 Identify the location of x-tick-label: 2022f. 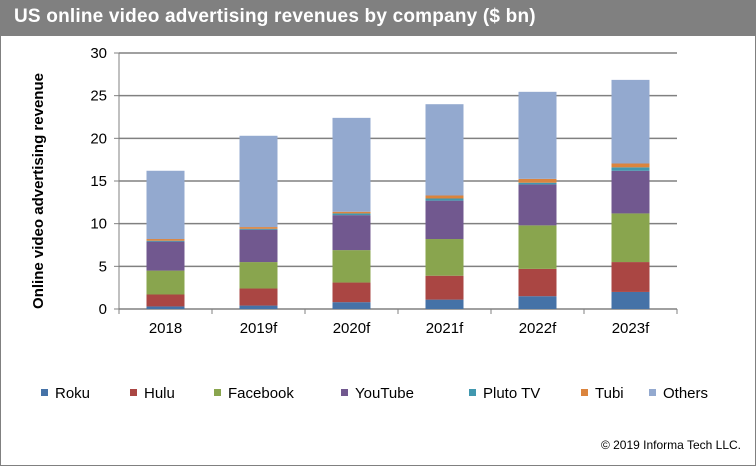
(538, 328).